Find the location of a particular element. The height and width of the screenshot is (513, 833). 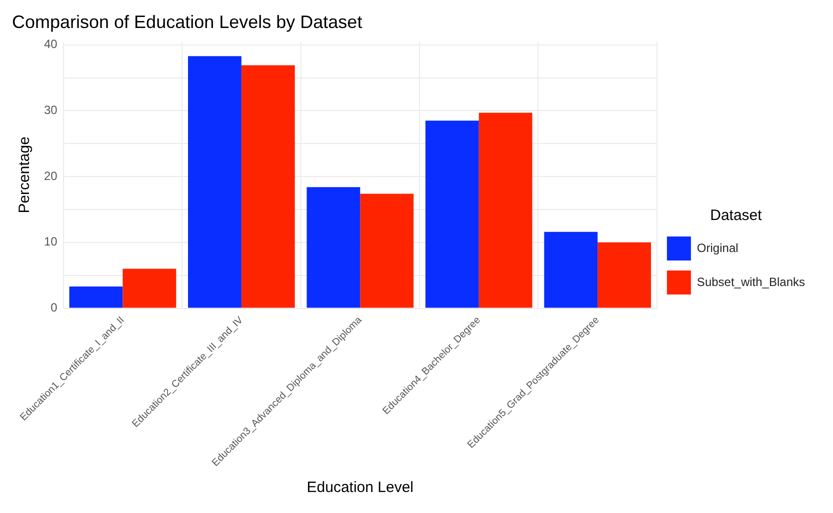

y-tick-label: 10 is located at coordinates (51, 241).